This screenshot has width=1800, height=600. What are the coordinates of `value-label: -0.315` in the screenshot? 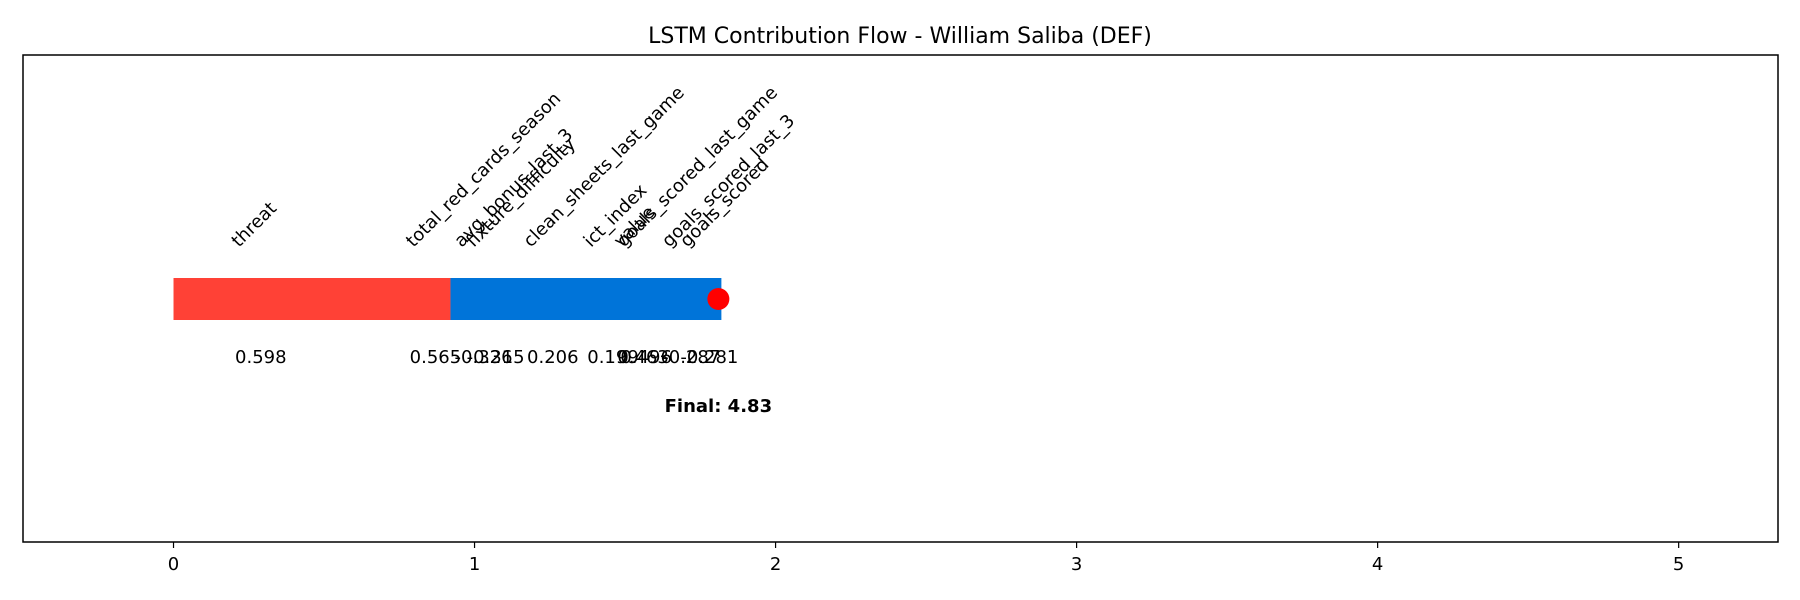 It's located at (496, 357).